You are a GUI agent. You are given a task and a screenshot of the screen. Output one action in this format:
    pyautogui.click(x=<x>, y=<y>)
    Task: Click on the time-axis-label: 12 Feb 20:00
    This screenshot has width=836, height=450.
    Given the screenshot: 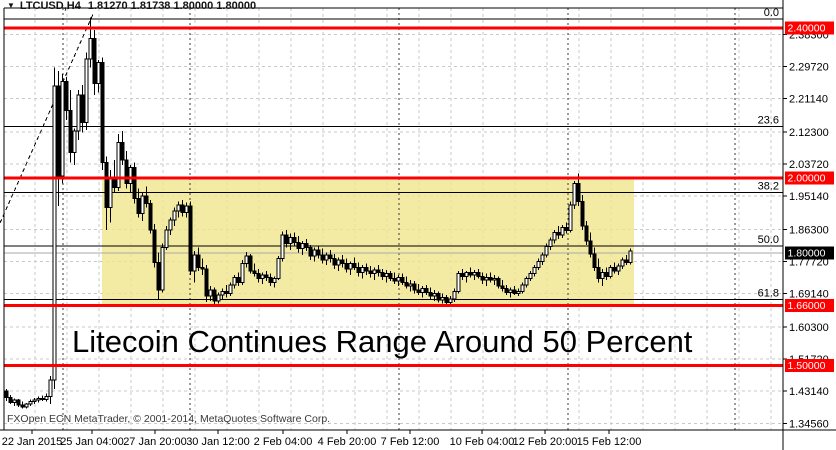 What is the action you would take?
    pyautogui.click(x=545, y=442)
    